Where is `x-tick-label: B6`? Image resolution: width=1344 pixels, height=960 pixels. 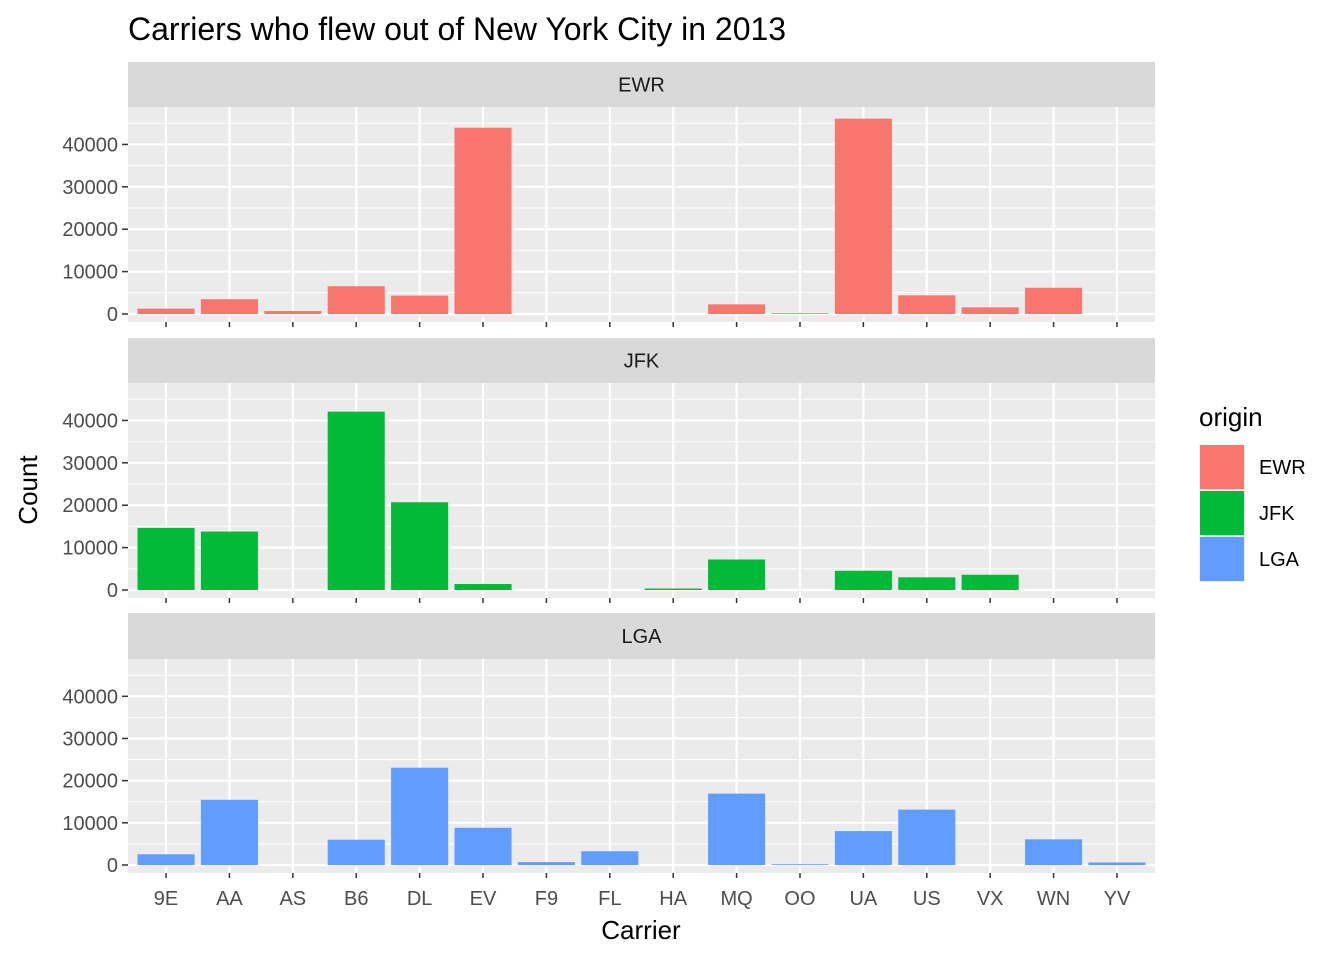 x-tick-label: B6 is located at coordinates (356, 899).